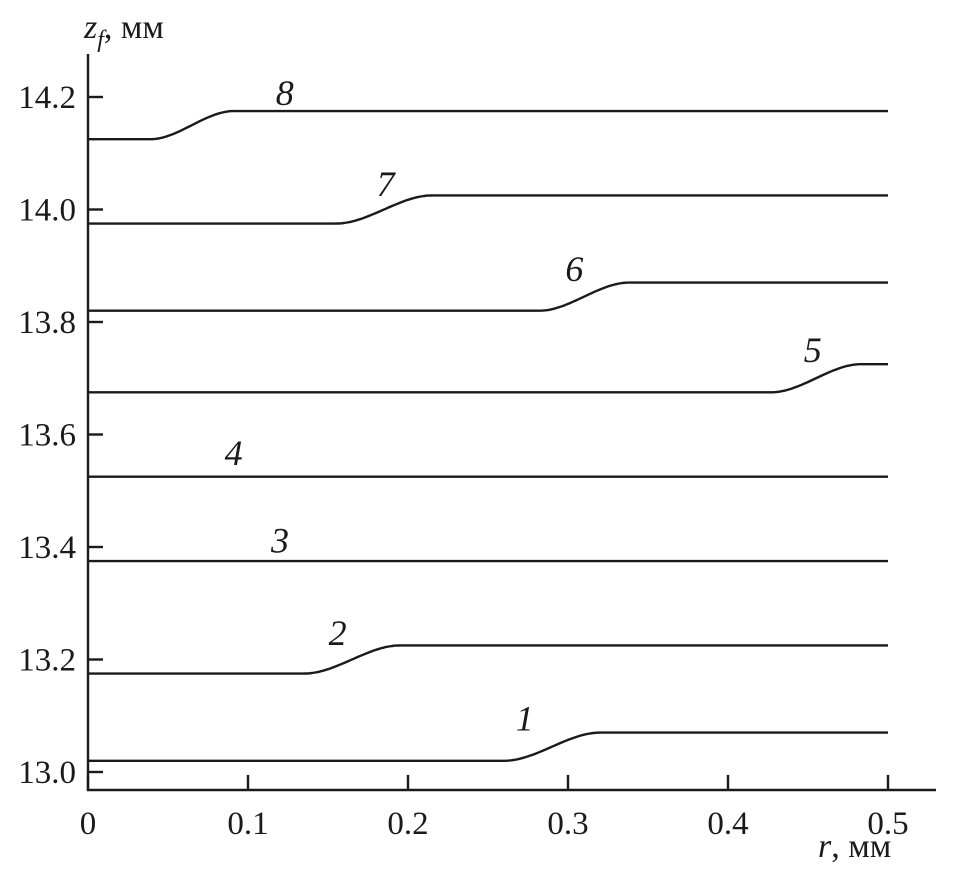 This screenshot has width=966, height=876. Describe the element at coordinates (525, 719) in the screenshot. I see `curve-label-1: 1` at that location.